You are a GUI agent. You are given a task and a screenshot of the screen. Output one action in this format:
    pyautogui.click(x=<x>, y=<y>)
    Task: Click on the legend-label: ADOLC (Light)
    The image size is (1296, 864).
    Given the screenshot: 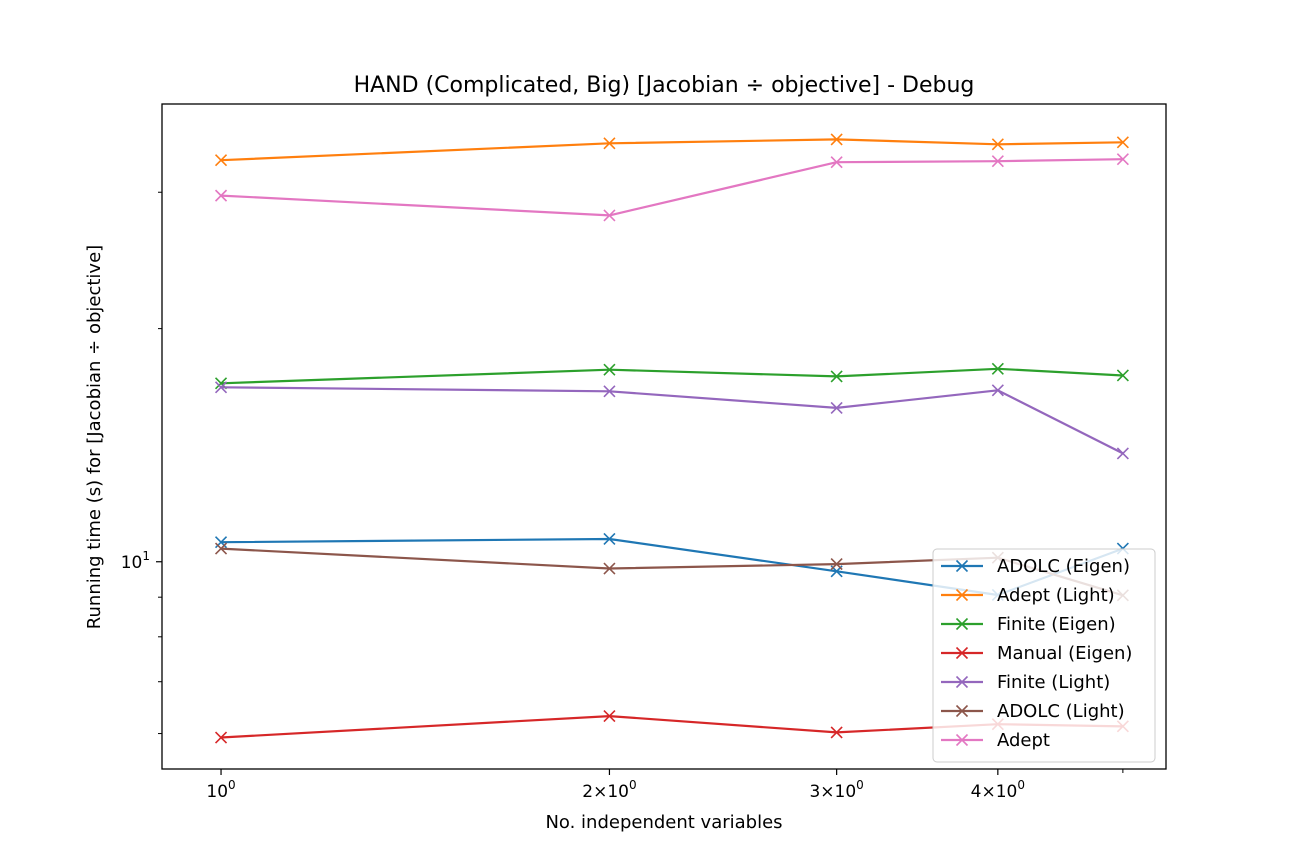 What is the action you would take?
    pyautogui.click(x=1061, y=711)
    